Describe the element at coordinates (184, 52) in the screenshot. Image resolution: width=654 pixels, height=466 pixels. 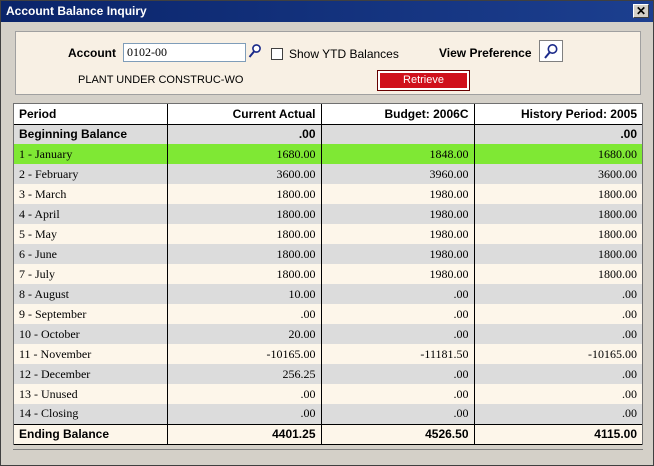
I see `account-input` at that location.